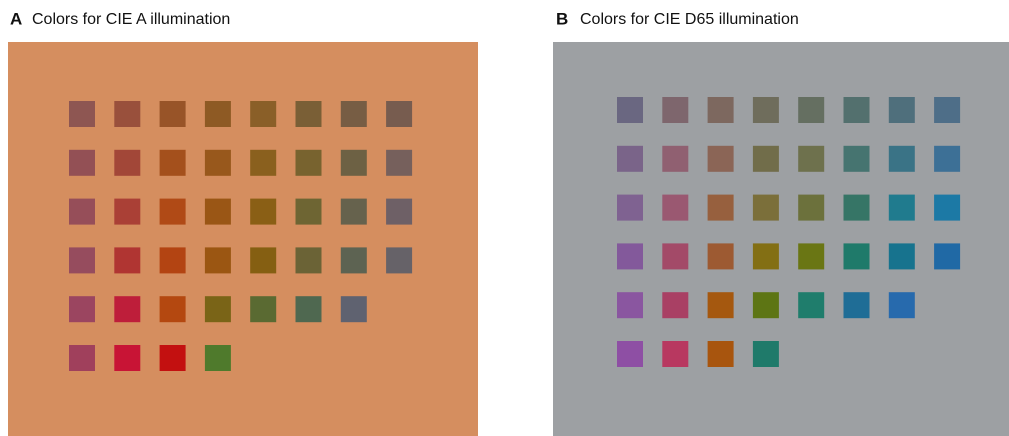 This screenshot has height=436, width=1009. What do you see at coordinates (16, 18) in the screenshot?
I see `panel-letter: A` at bounding box center [16, 18].